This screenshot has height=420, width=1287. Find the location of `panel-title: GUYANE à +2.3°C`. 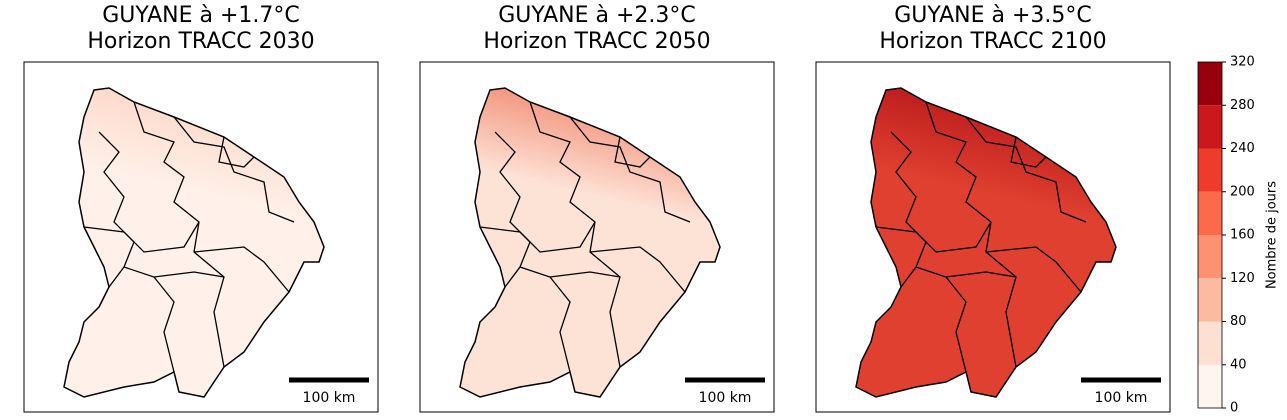

panel-title: GUYANE à +2.3°C is located at coordinates (597, 15).